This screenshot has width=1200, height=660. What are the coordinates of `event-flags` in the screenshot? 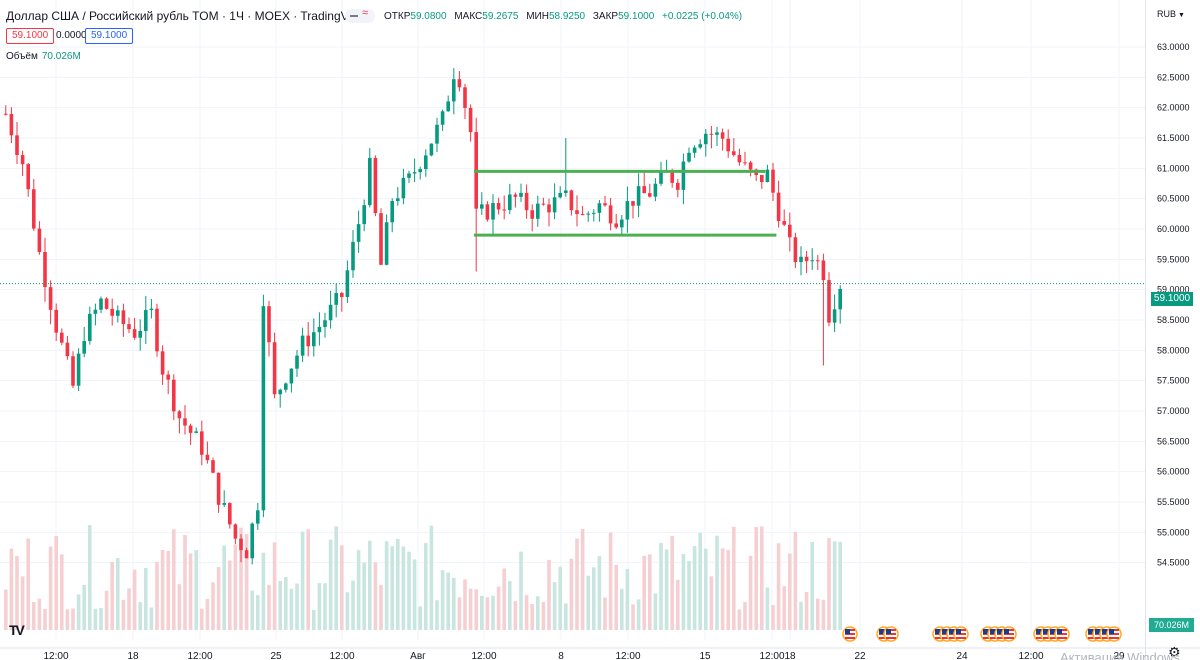 It's located at (982, 634).